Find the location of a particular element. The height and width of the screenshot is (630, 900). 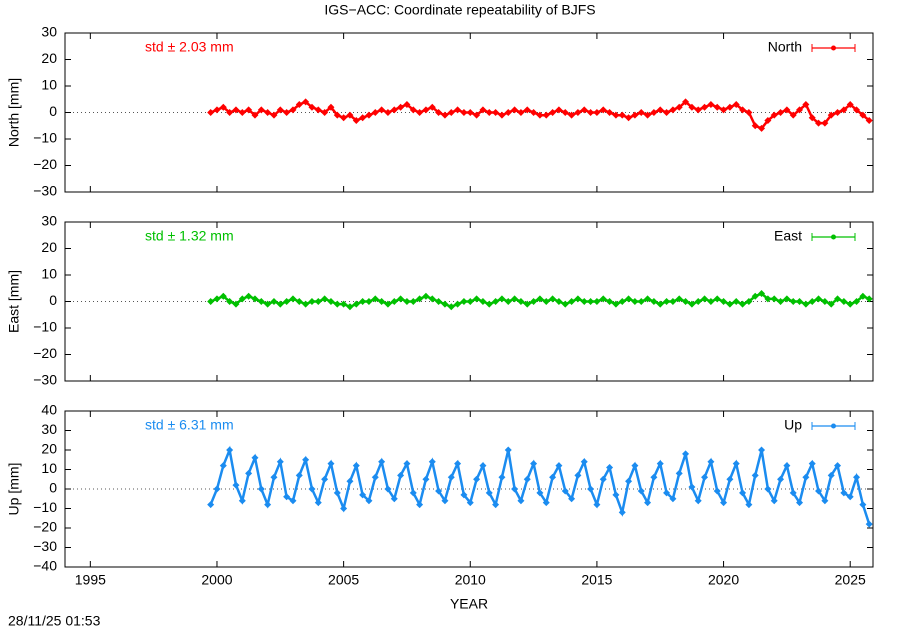

x-tick-label: 2015 is located at coordinates (596, 580).